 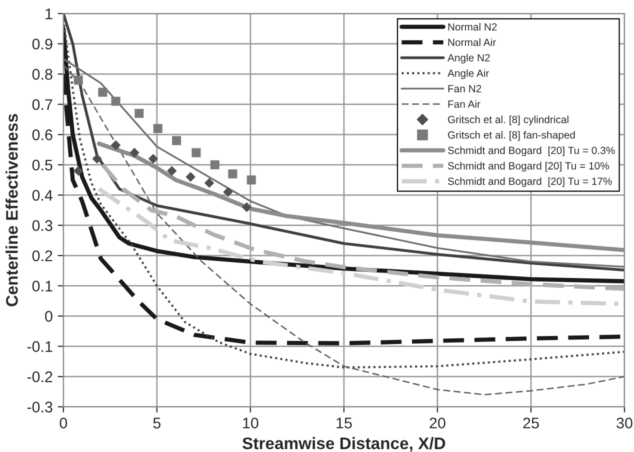 What do you see at coordinates (42, 134) in the screenshot?
I see `y-tick-label: 0.6` at bounding box center [42, 134].